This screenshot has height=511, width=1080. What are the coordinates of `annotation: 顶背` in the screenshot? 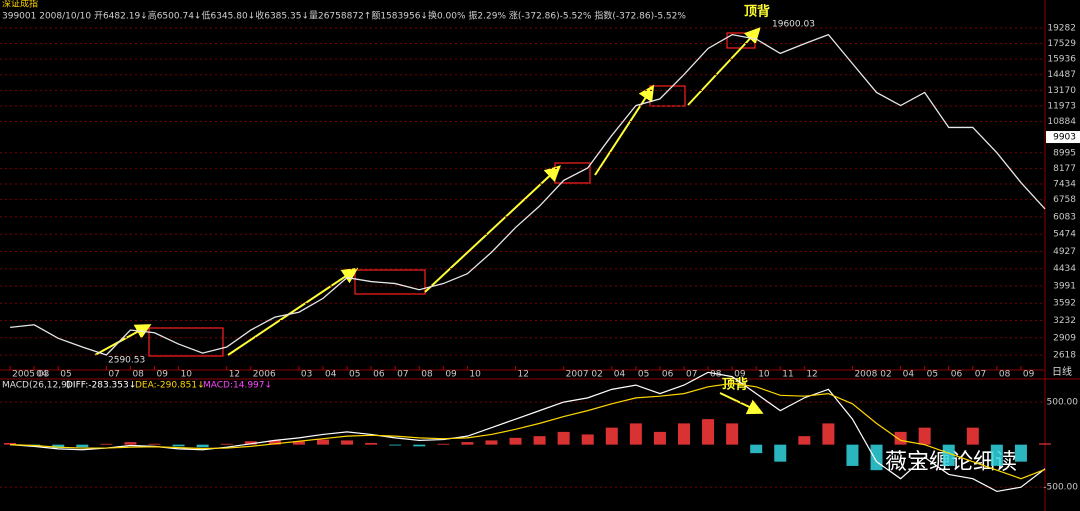 It's located at (735, 385).